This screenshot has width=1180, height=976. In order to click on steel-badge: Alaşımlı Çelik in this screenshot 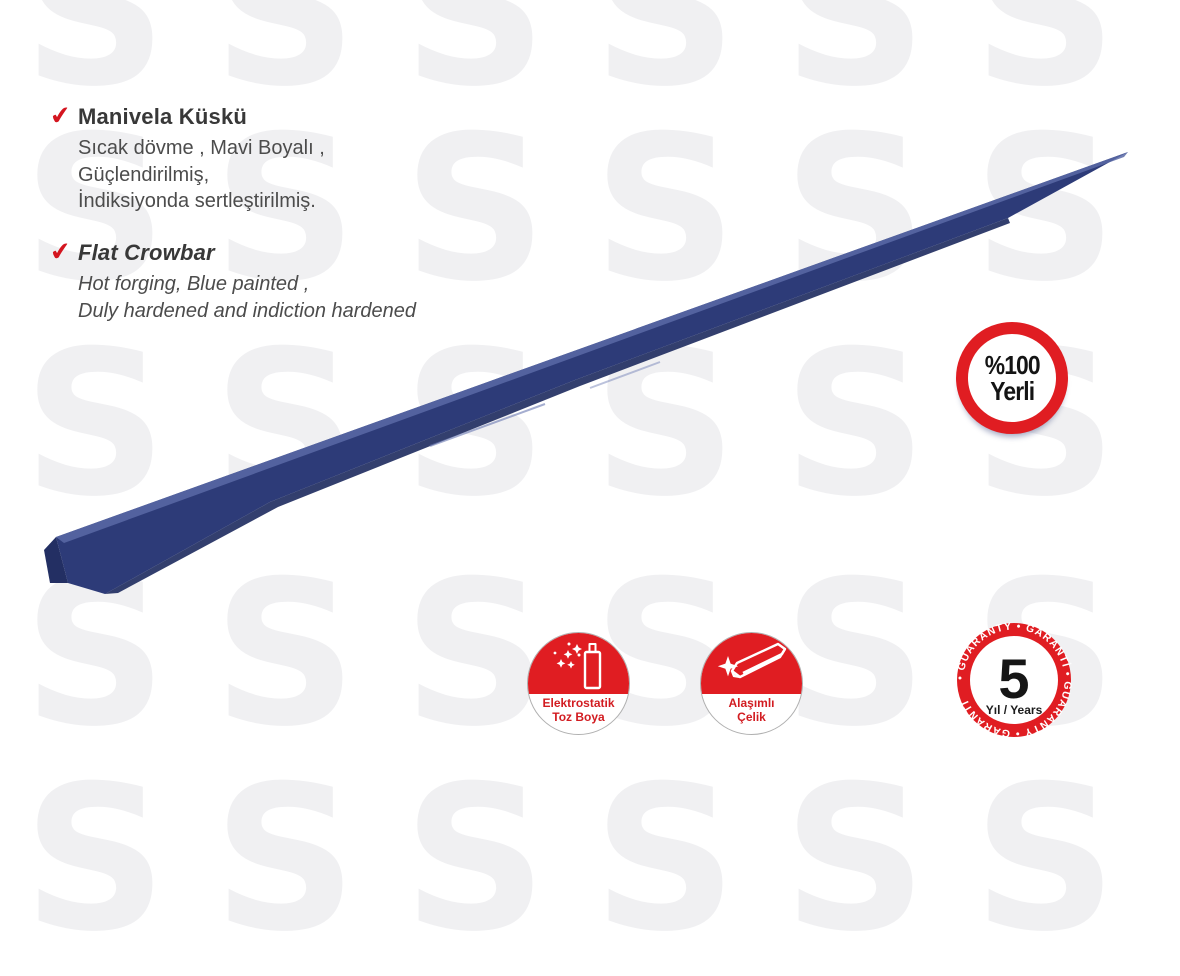, I will do `click(751, 683)`.